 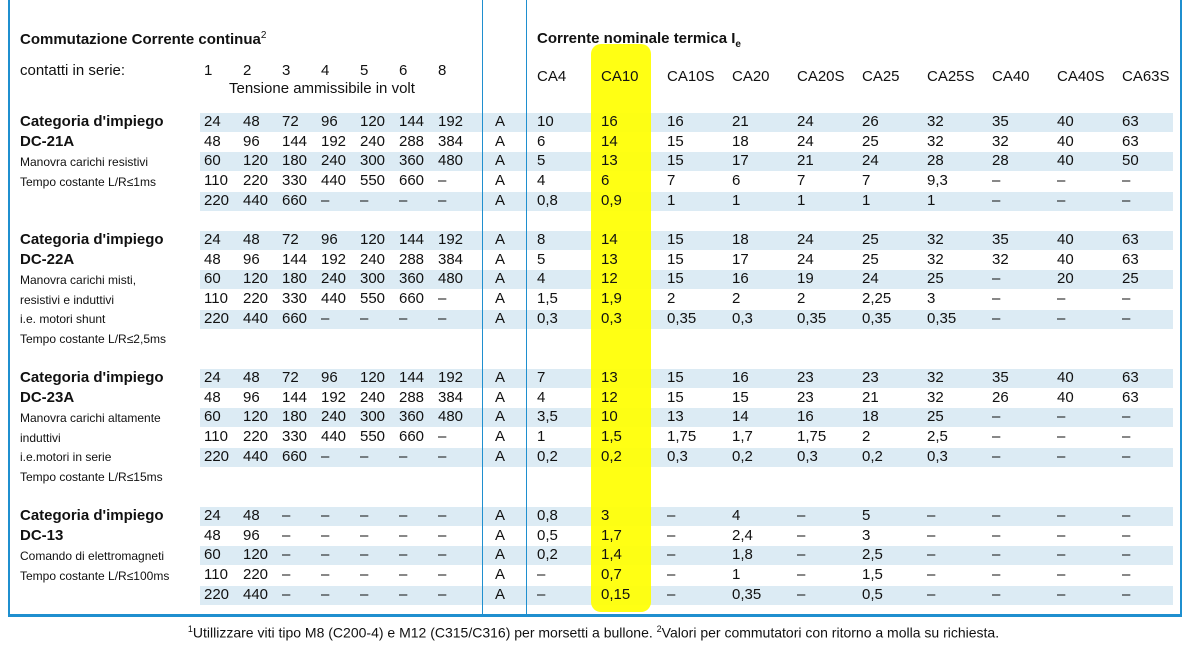 I want to click on current-cell: 12, so click(x=609, y=279).